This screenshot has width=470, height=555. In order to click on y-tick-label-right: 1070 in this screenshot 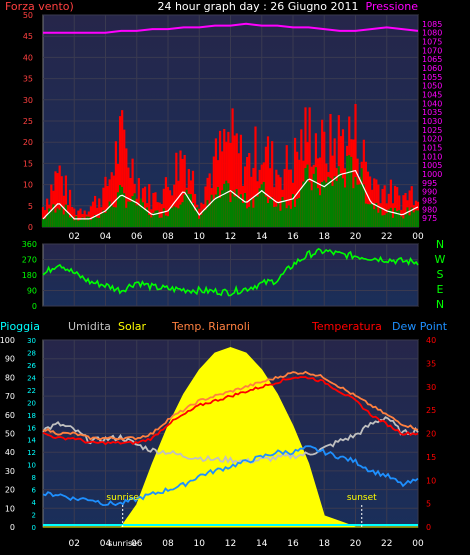, I will do `click(432, 50)`.